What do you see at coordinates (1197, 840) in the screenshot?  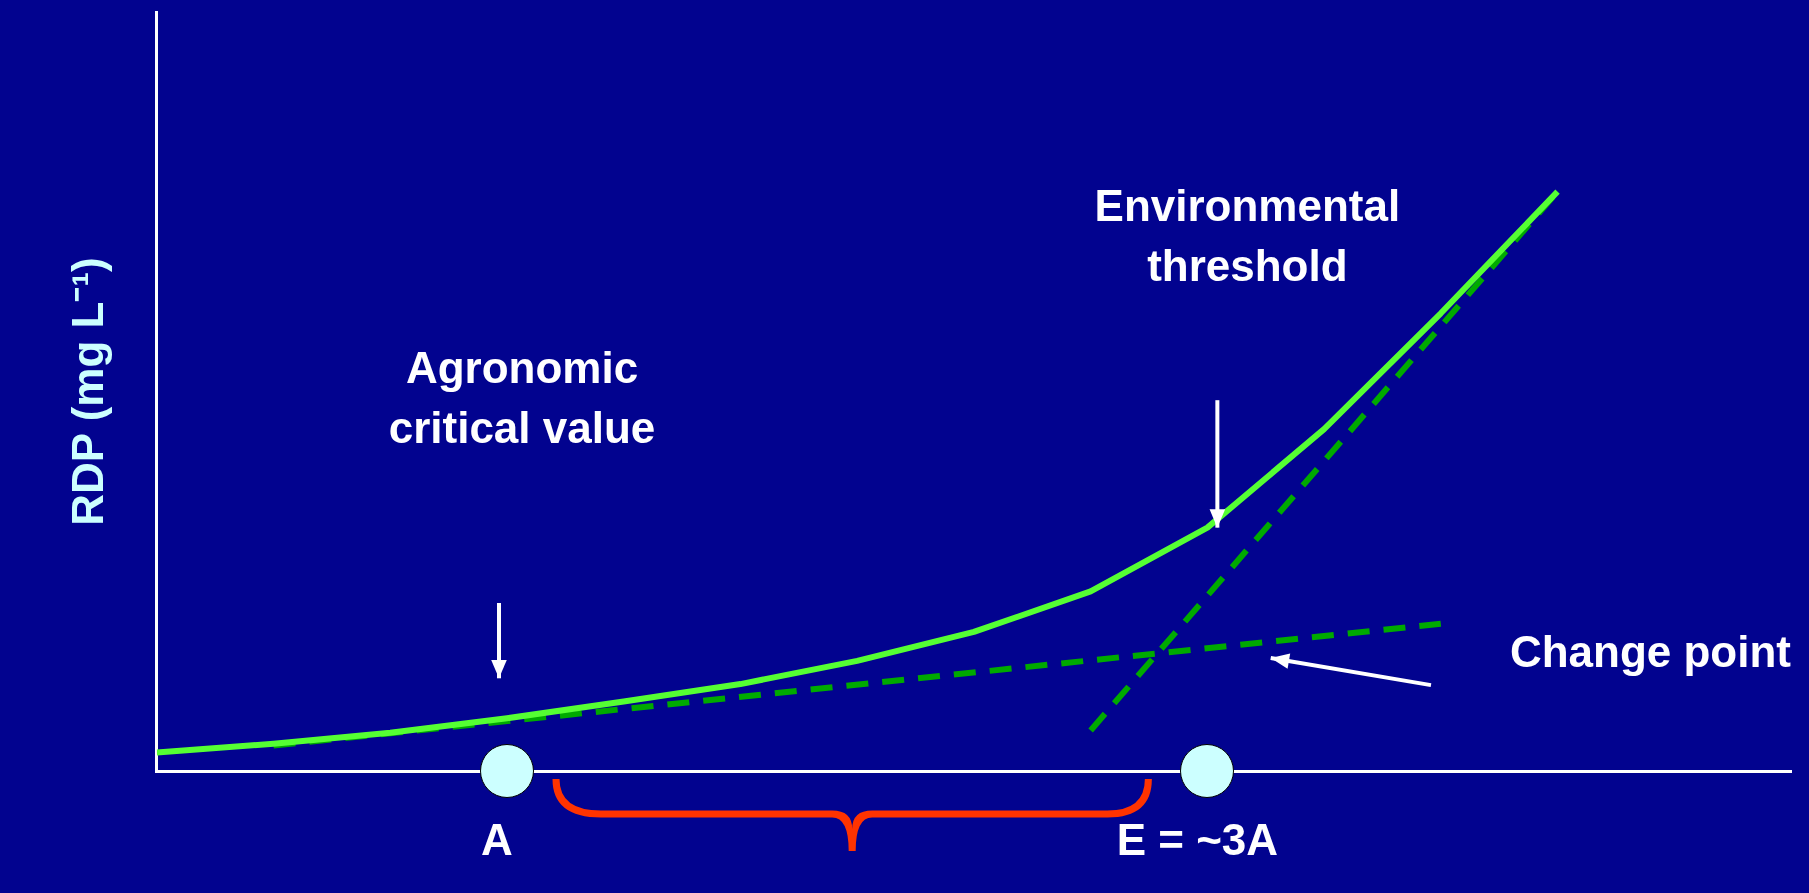 I see `text: E = ~3A` at bounding box center [1197, 840].